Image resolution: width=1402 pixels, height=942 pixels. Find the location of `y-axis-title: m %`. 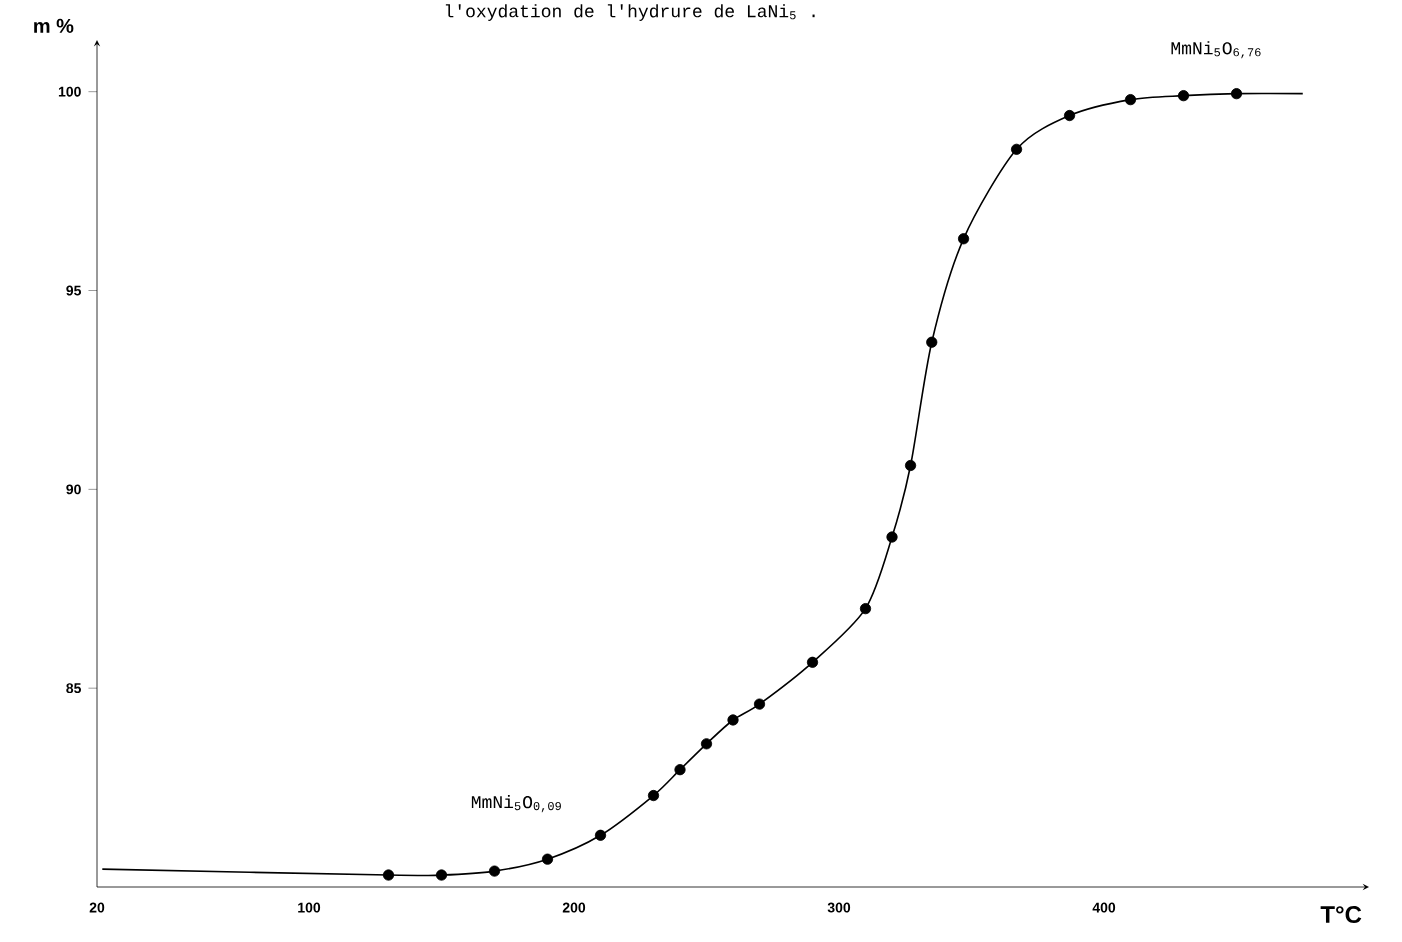

y-axis-title: m % is located at coordinates (54, 25).